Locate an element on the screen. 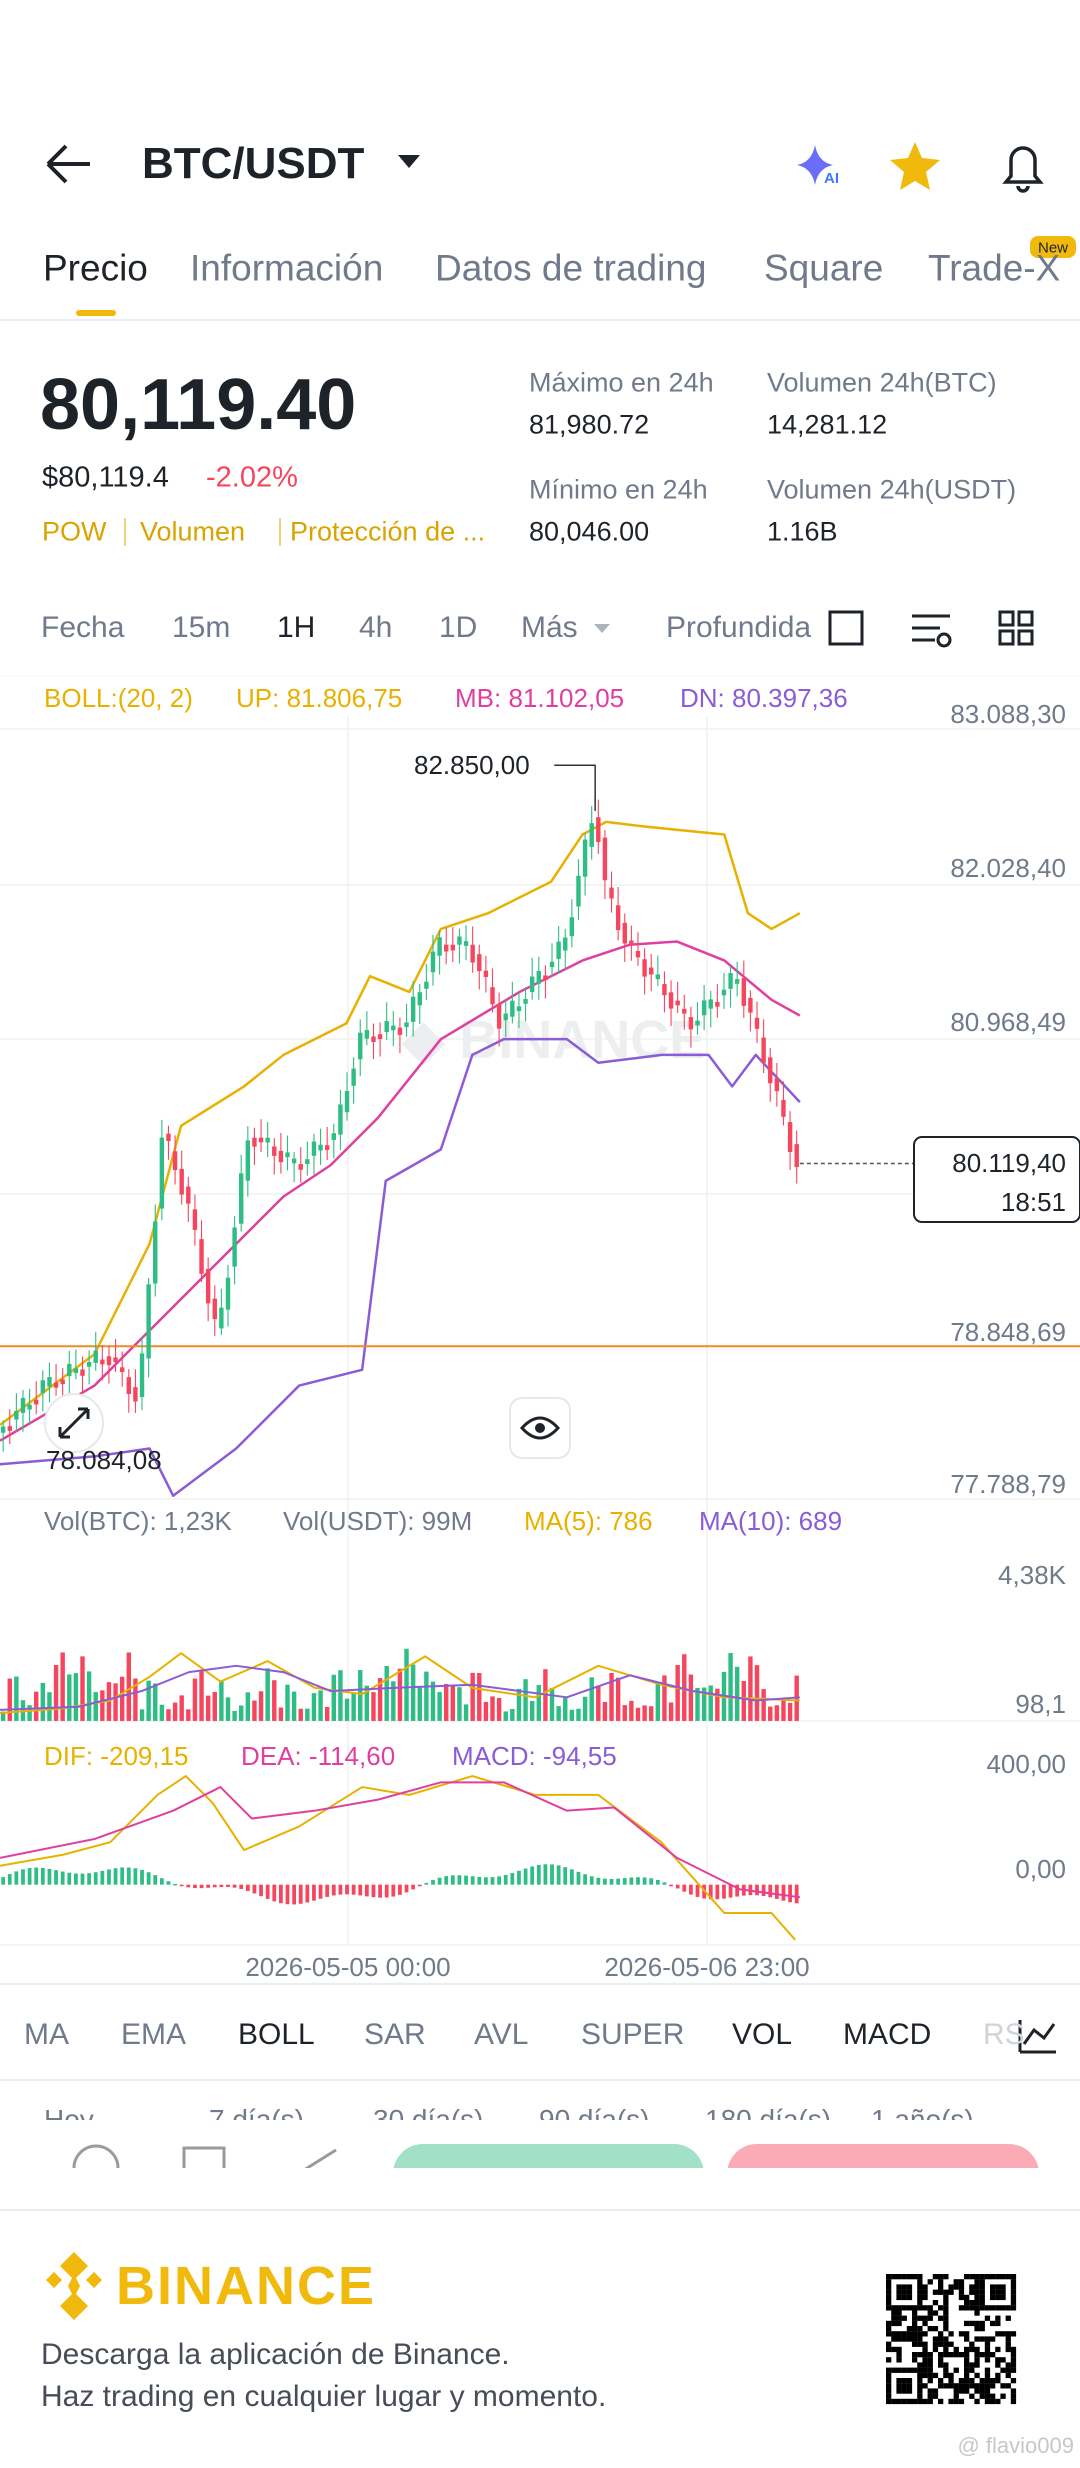  indicator-tab: AVL is located at coordinates (501, 2034).